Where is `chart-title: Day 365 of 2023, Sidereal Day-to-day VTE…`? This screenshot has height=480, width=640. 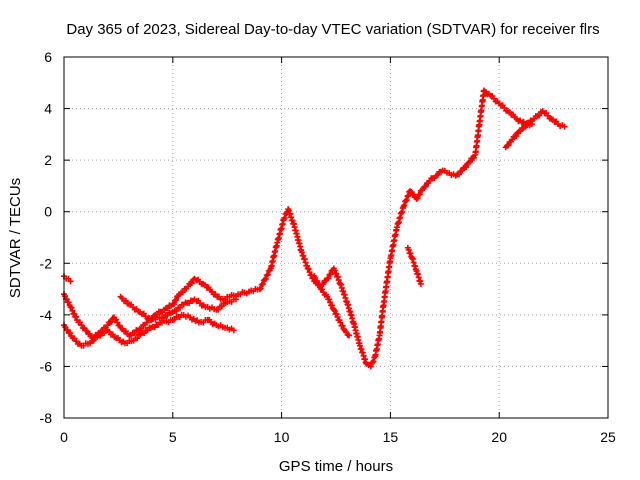
chart-title: Day 365 of 2023, Sidereal Day-to-day VTE… is located at coordinates (332, 29).